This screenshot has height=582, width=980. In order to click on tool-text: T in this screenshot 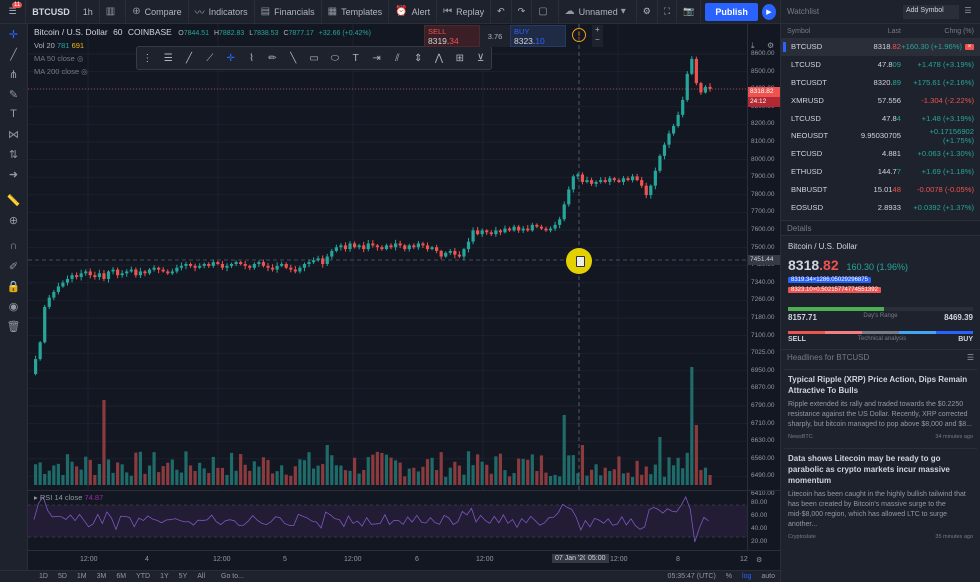, I will do `click(355, 58)`.